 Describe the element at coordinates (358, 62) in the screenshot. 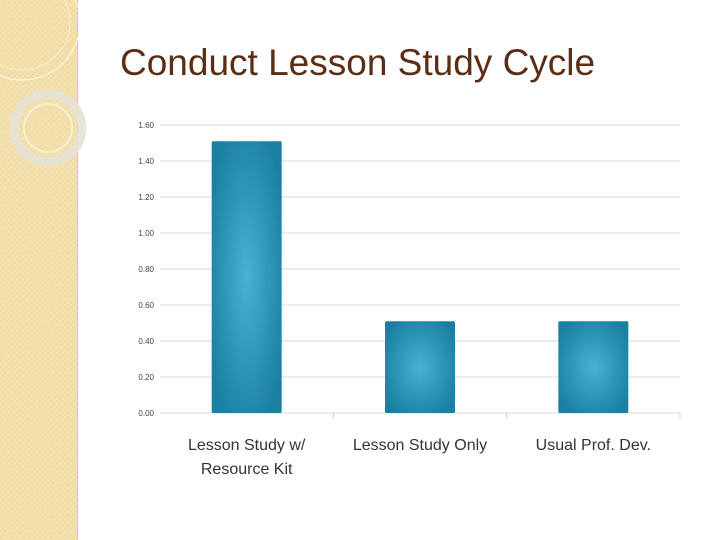

I see `slide-title: Conduct Lesson Study Cycle` at that location.